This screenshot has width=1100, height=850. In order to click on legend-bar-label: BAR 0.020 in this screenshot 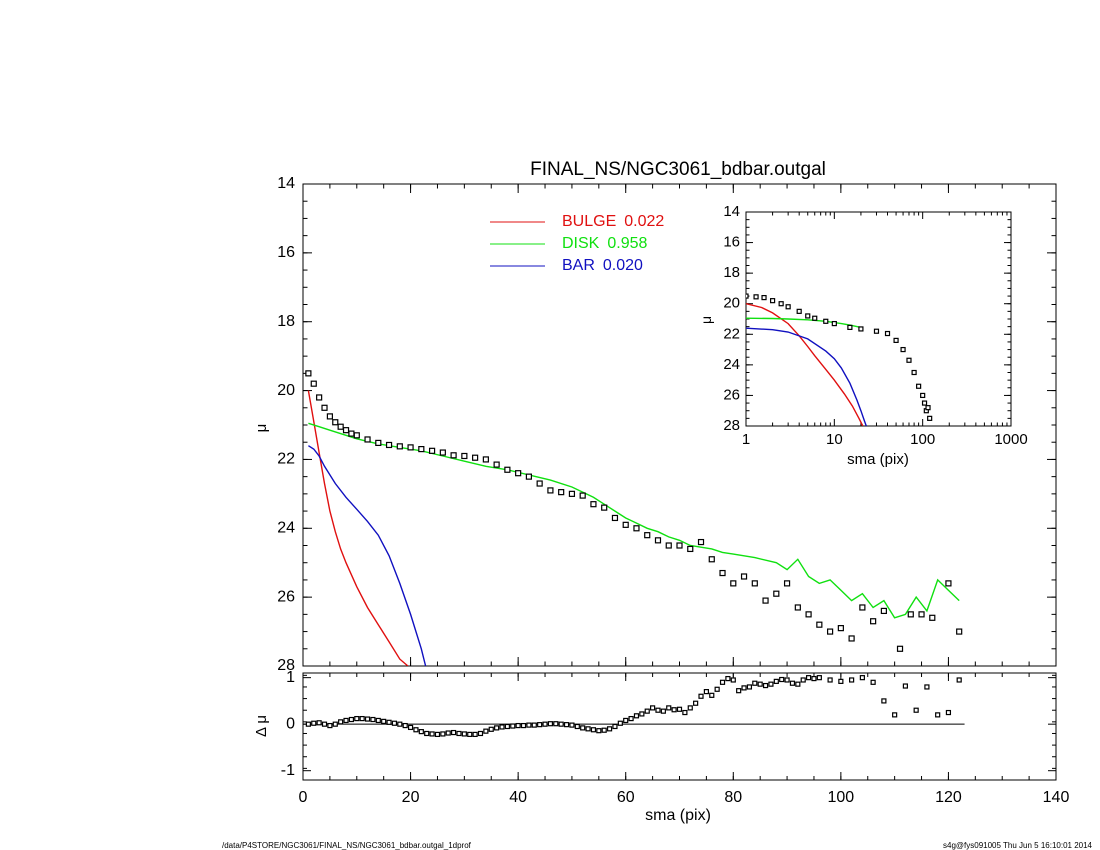, I will do `click(602, 265)`.